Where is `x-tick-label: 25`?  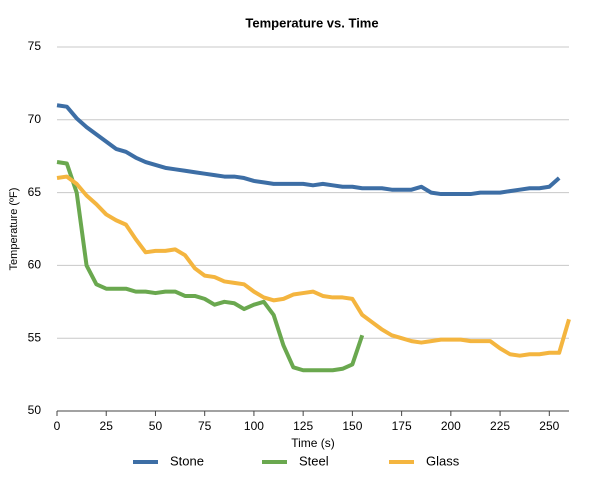 x-tick-label: 25 is located at coordinates (107, 426).